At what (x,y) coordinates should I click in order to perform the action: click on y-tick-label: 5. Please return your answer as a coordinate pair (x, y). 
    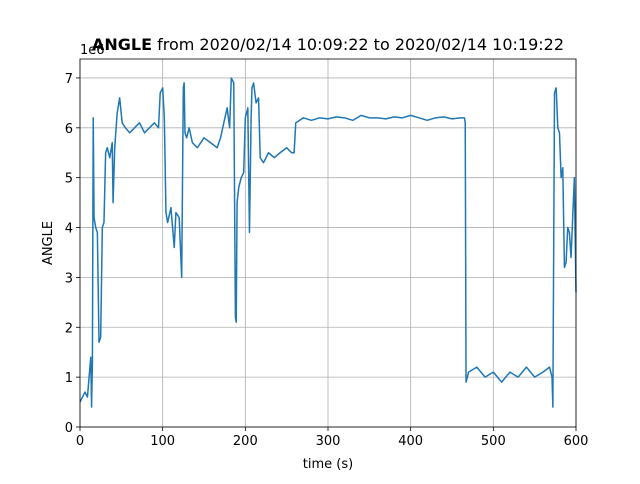
    Looking at the image, I should click on (69, 179).